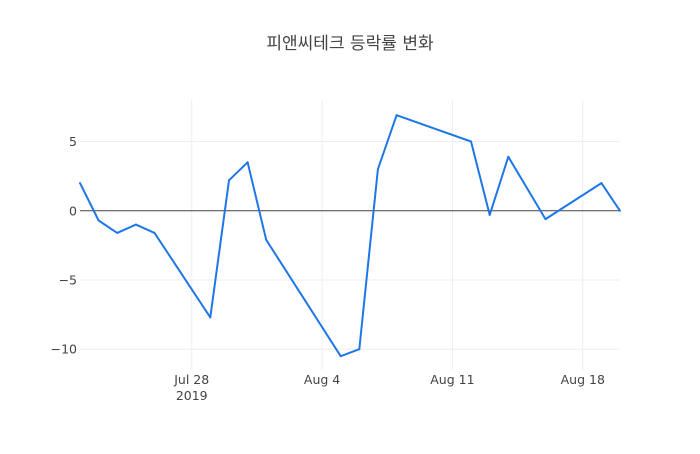 This screenshot has height=454, width=700. I want to click on x-tick-sublabel: 2019, so click(192, 395).